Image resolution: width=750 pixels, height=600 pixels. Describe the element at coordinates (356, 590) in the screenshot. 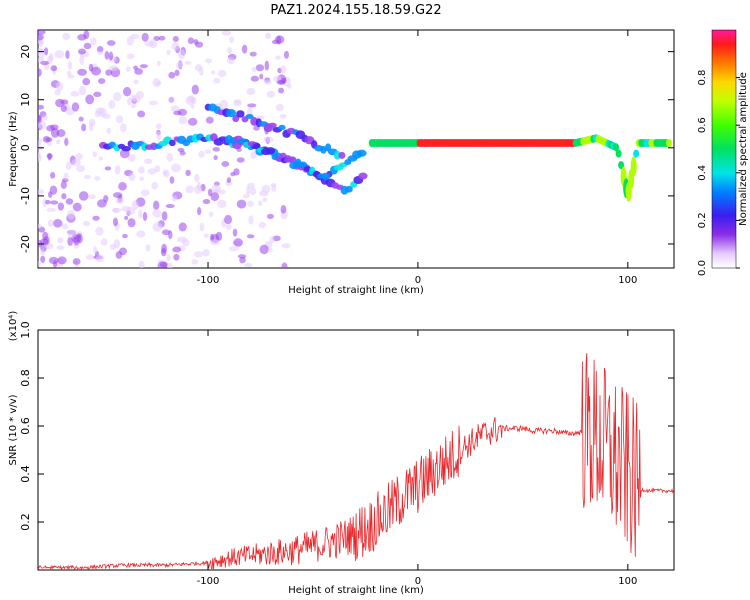

I see `snr-x-axis-label: Height of straight line (km)` at that location.